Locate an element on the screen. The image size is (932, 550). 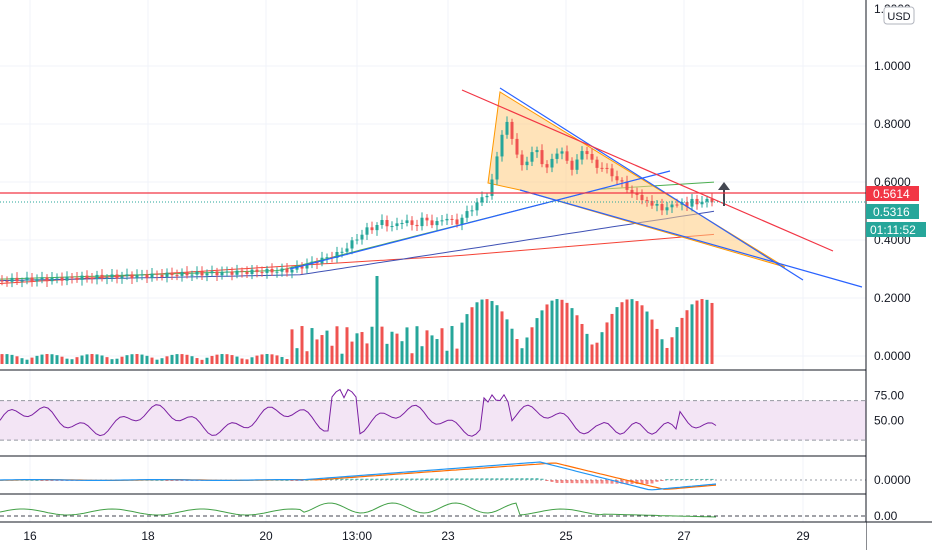
time-tick-label: 16 is located at coordinates (30, 536).